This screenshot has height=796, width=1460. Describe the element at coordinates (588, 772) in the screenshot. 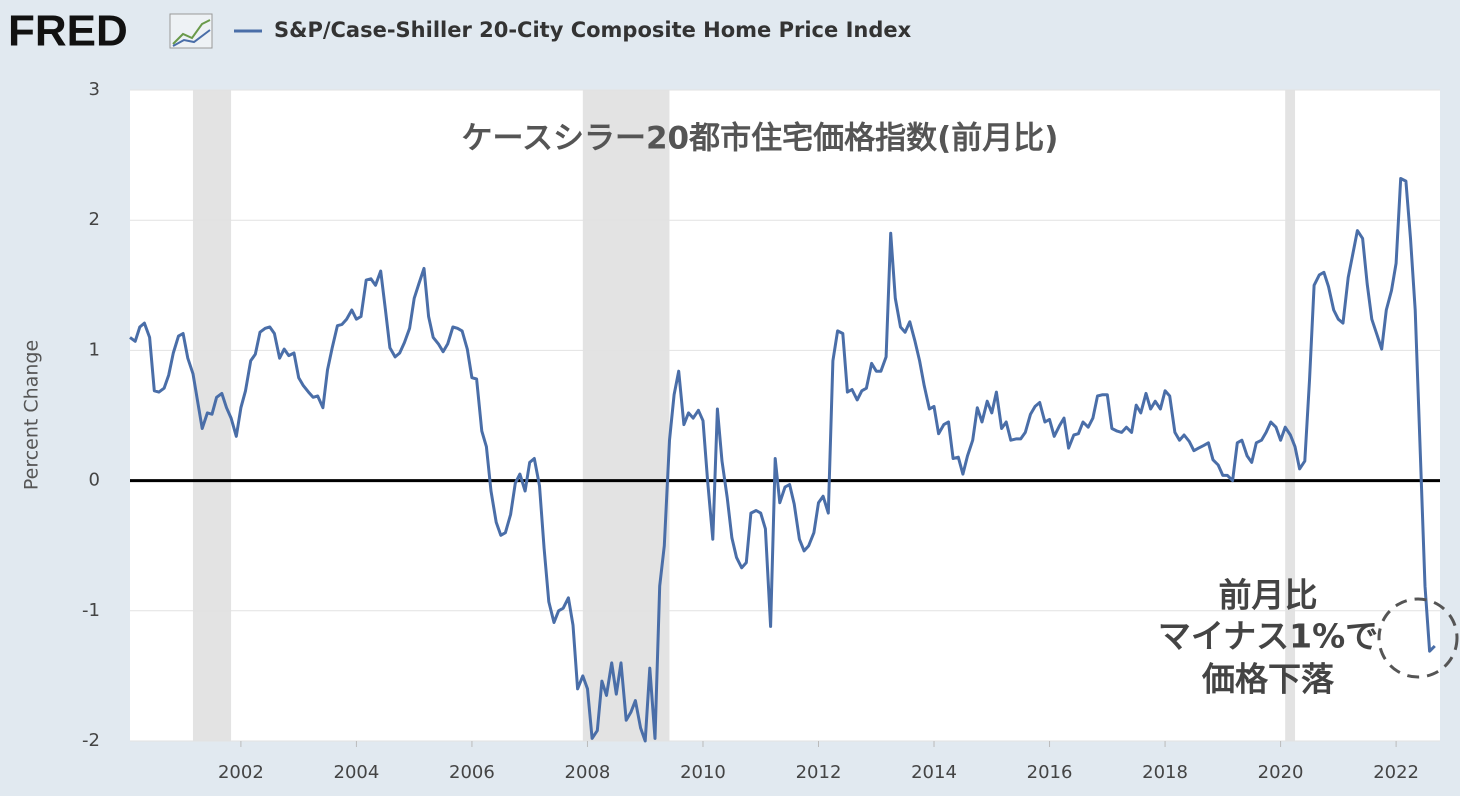

I see `x-tick-label: 2008` at that location.